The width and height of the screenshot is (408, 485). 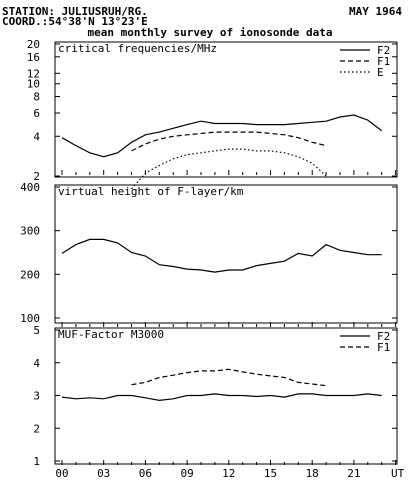 I want to click on x-tick-label: 06, so click(x=145, y=473).